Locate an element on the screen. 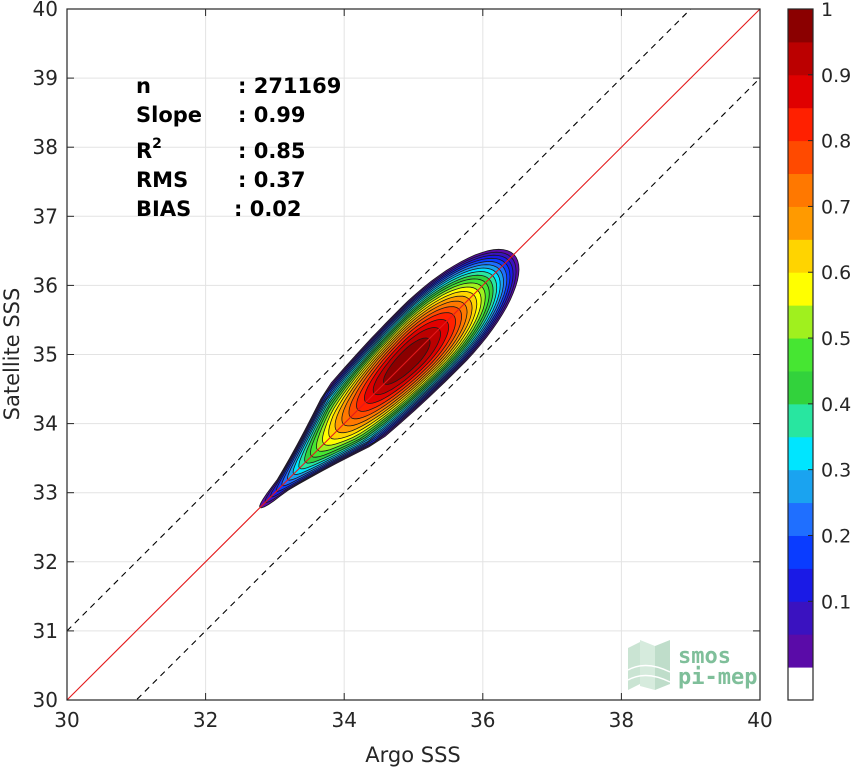  y-tick-label: 40 is located at coordinates (45, 10).